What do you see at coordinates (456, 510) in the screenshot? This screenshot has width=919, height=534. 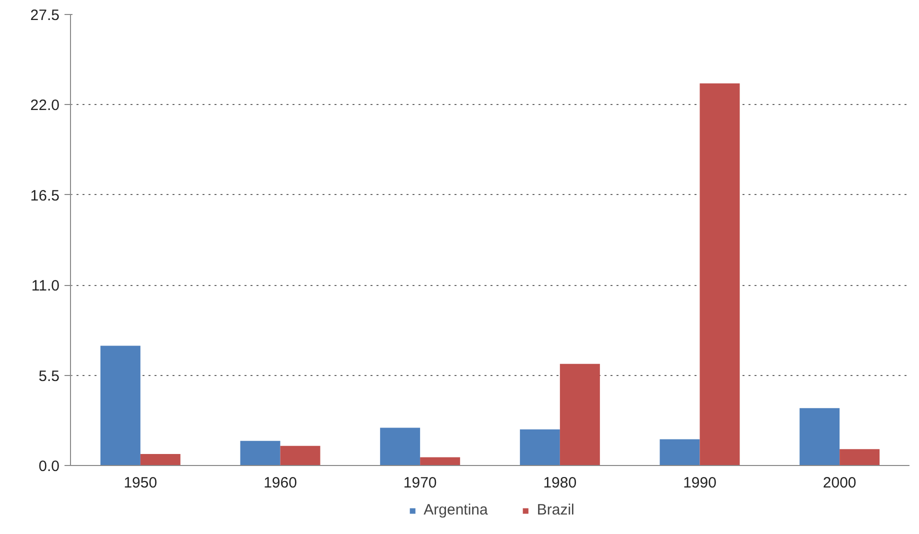 I see `legend-label: Argentina` at bounding box center [456, 510].